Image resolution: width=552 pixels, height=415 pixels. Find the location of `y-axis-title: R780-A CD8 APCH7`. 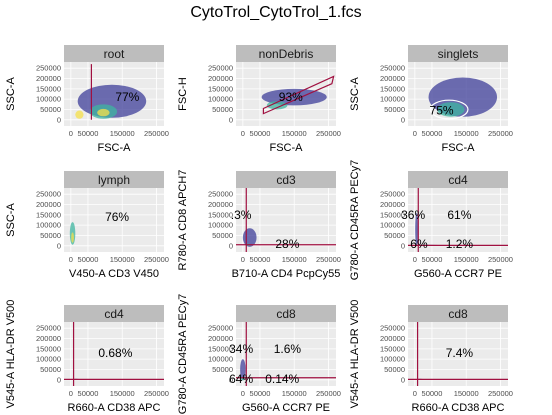

y-axis-title: R780-A CD8 APCH7 is located at coordinates (183, 220).